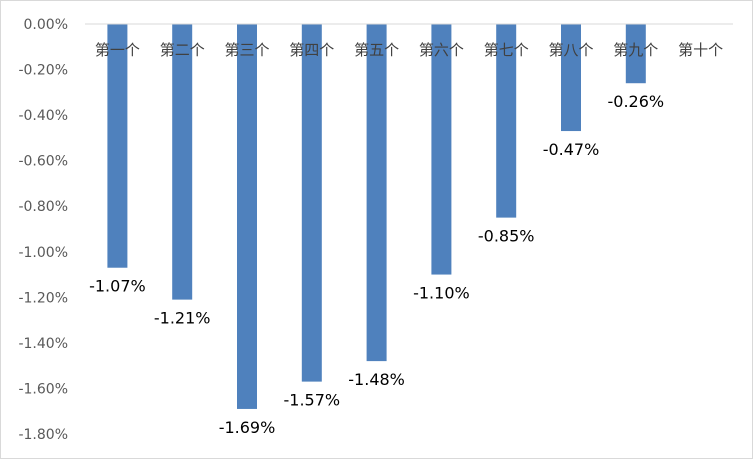 This screenshot has height=459, width=753. Describe the element at coordinates (246, 50) in the screenshot. I see `x-tick-label: 第三个` at that location.